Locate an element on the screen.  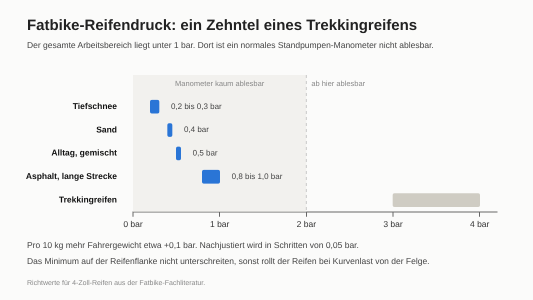
chart-title: Fatbike-Reifendruck: ein Zehntel eines Trekkingreifens is located at coordinates (222, 25).